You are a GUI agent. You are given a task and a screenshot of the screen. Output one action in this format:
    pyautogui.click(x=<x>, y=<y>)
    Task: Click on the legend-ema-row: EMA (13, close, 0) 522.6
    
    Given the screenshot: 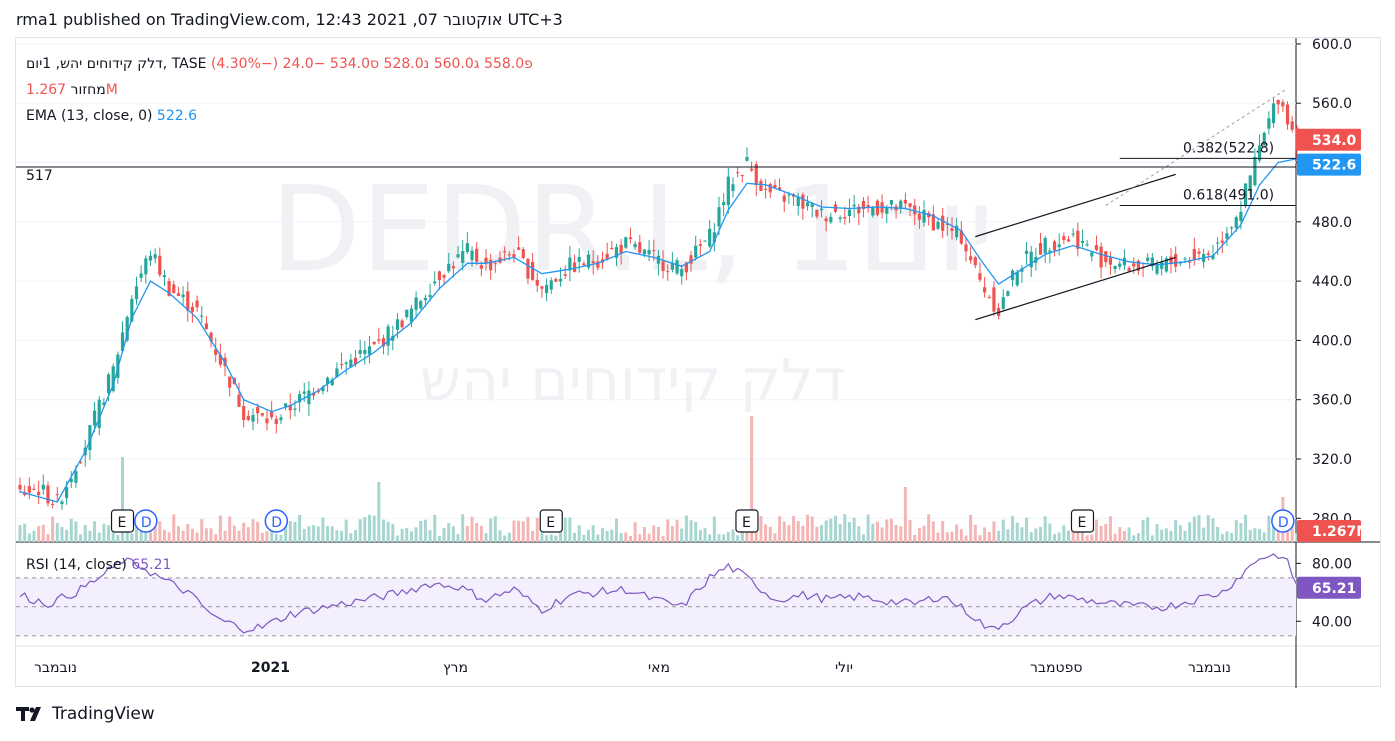 What is the action you would take?
    pyautogui.click(x=111, y=116)
    